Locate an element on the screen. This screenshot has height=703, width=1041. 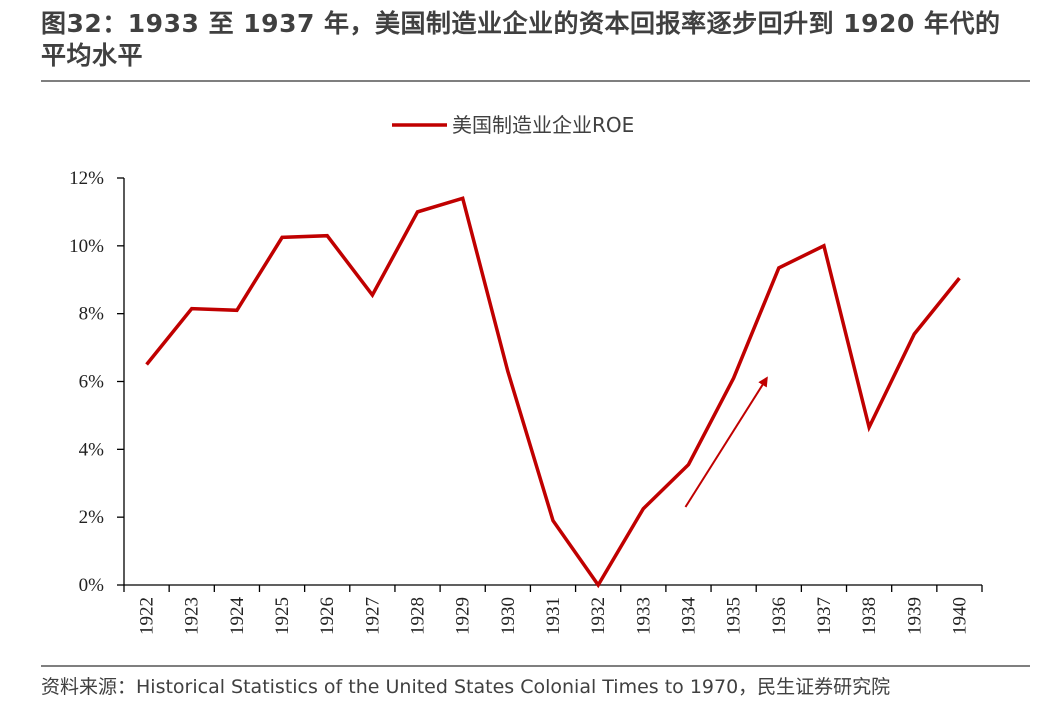
y-tick-label: 8% is located at coordinates (92, 314).